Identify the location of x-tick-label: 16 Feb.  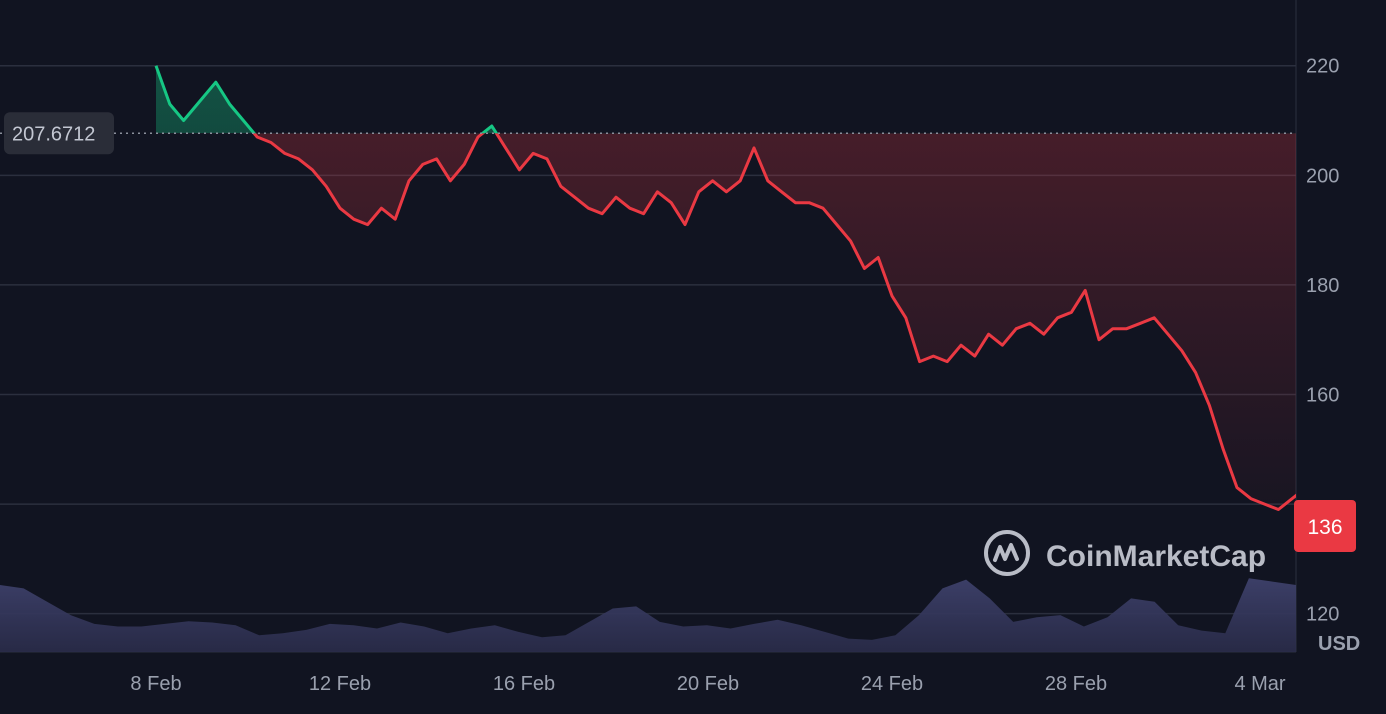
(524, 684).